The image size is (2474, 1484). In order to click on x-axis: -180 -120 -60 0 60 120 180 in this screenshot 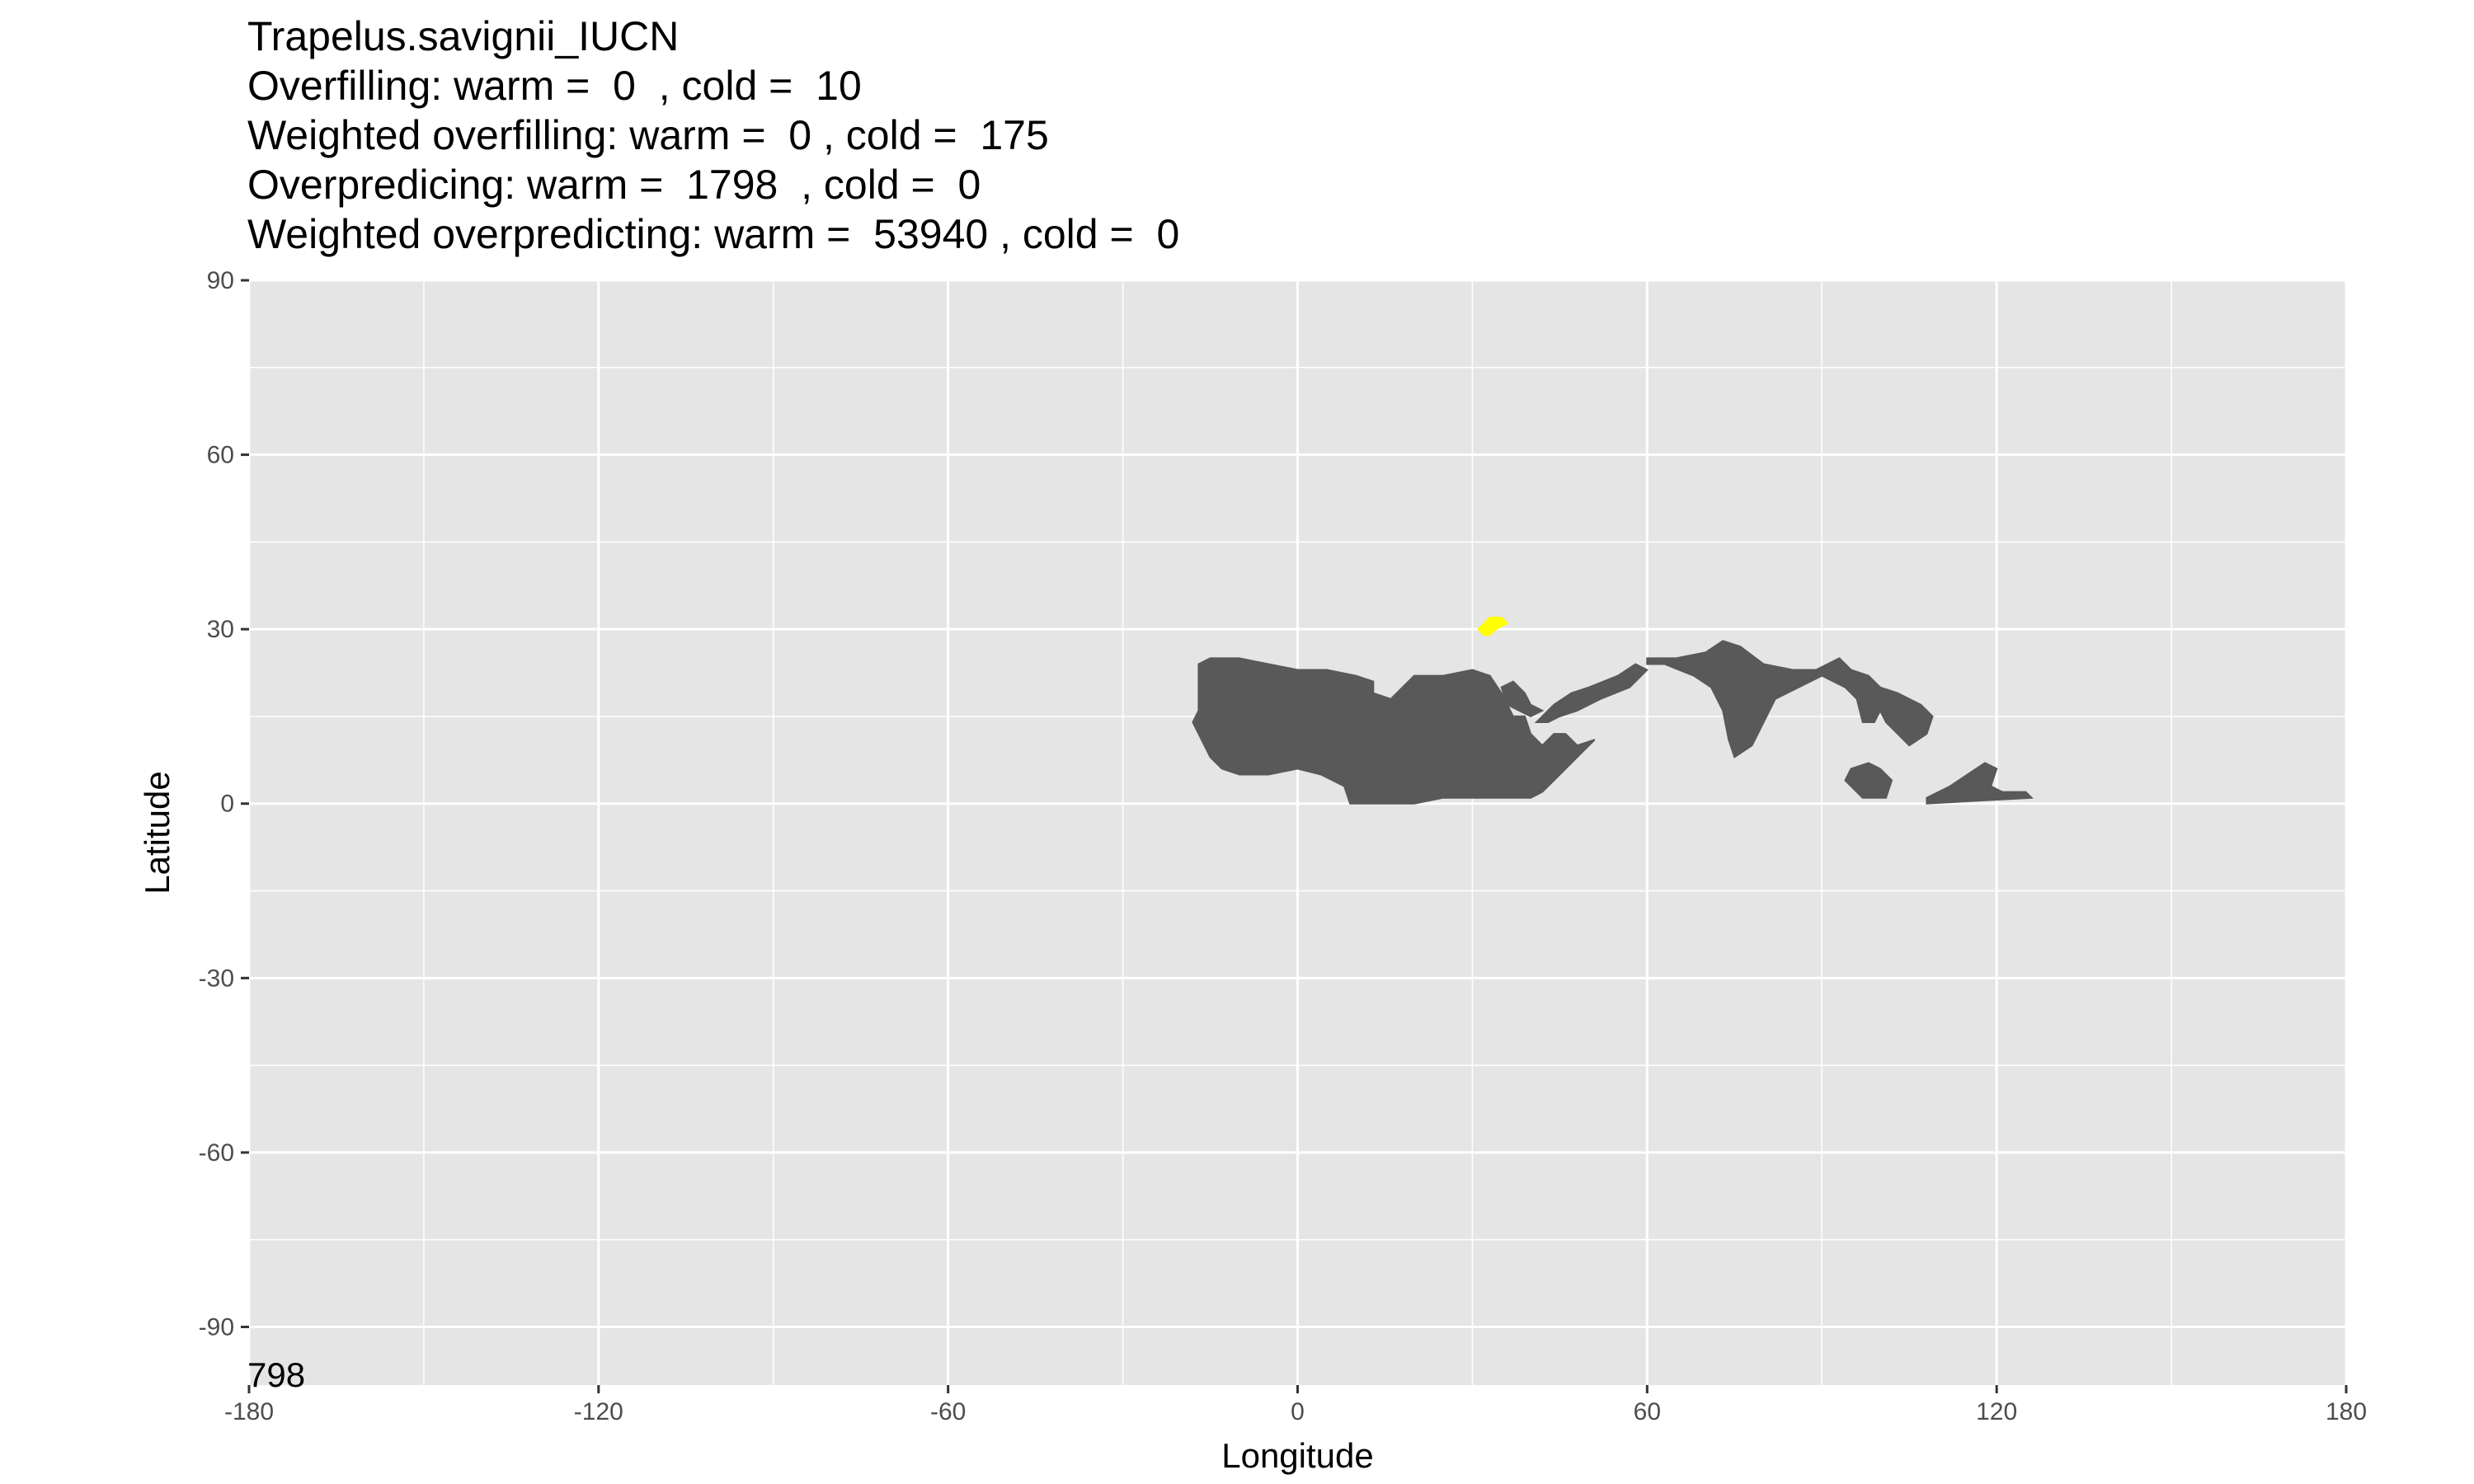, I will do `click(1295, 1405)`.